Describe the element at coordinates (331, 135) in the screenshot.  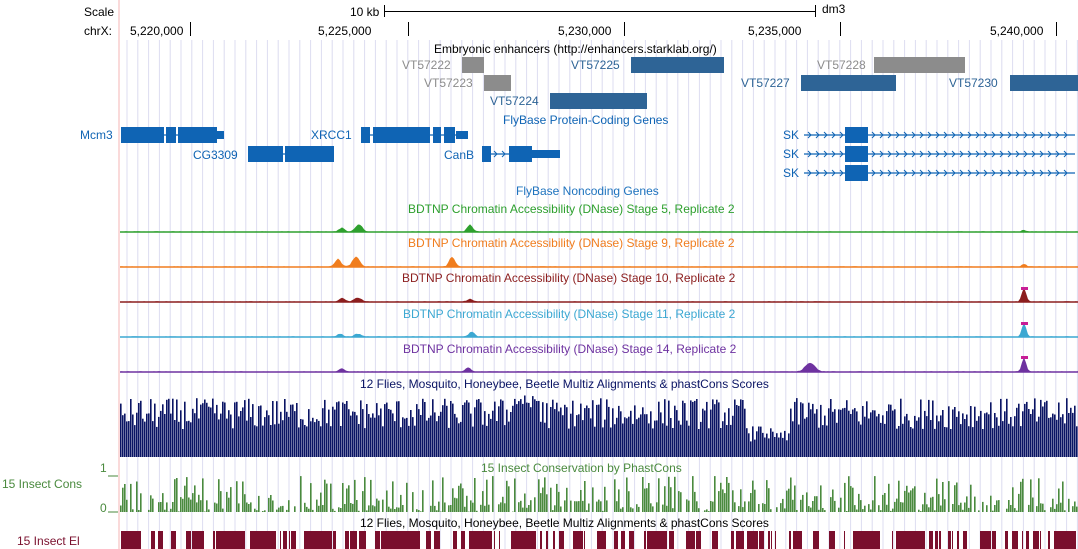
I see `gene-label-xrcc1: XRCC1` at that location.